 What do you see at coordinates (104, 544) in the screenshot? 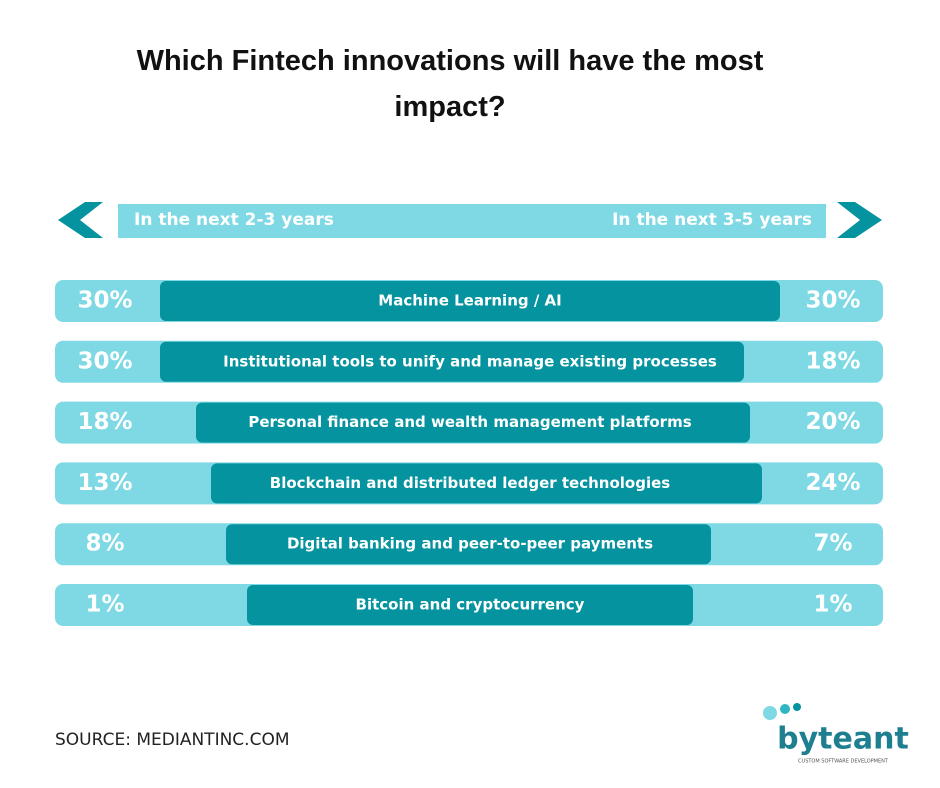
I see `value-label: 8%` at bounding box center [104, 544].